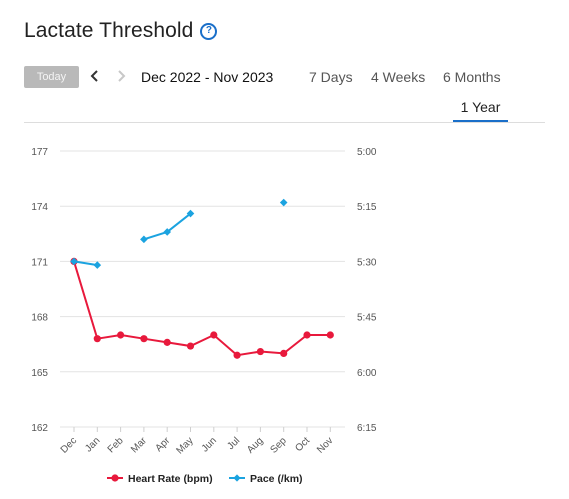  Describe the element at coordinates (95, 76) in the screenshot. I see `chevron-left-icon` at that location.